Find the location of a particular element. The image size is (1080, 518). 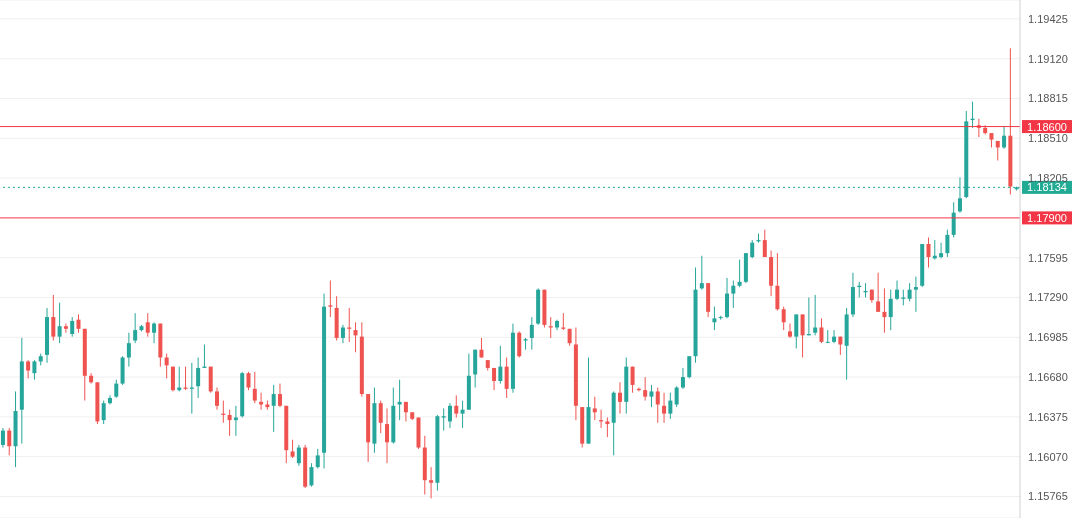

y-tick-label: 1.16680 is located at coordinates (1048, 376).